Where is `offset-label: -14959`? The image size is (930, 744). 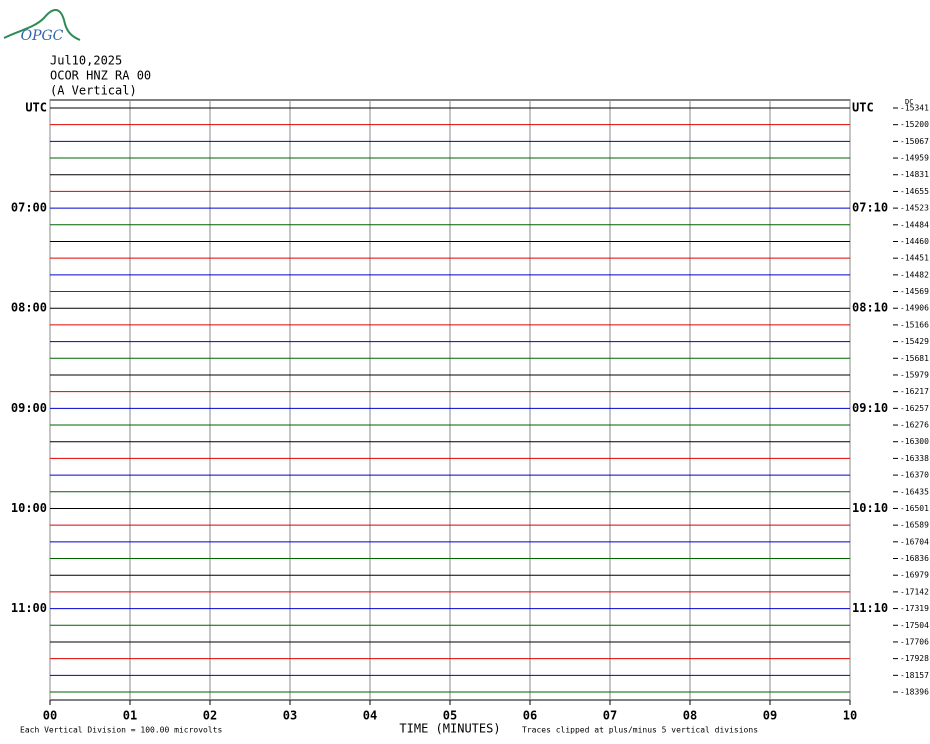
offset-label: -14959 is located at coordinates (914, 158).